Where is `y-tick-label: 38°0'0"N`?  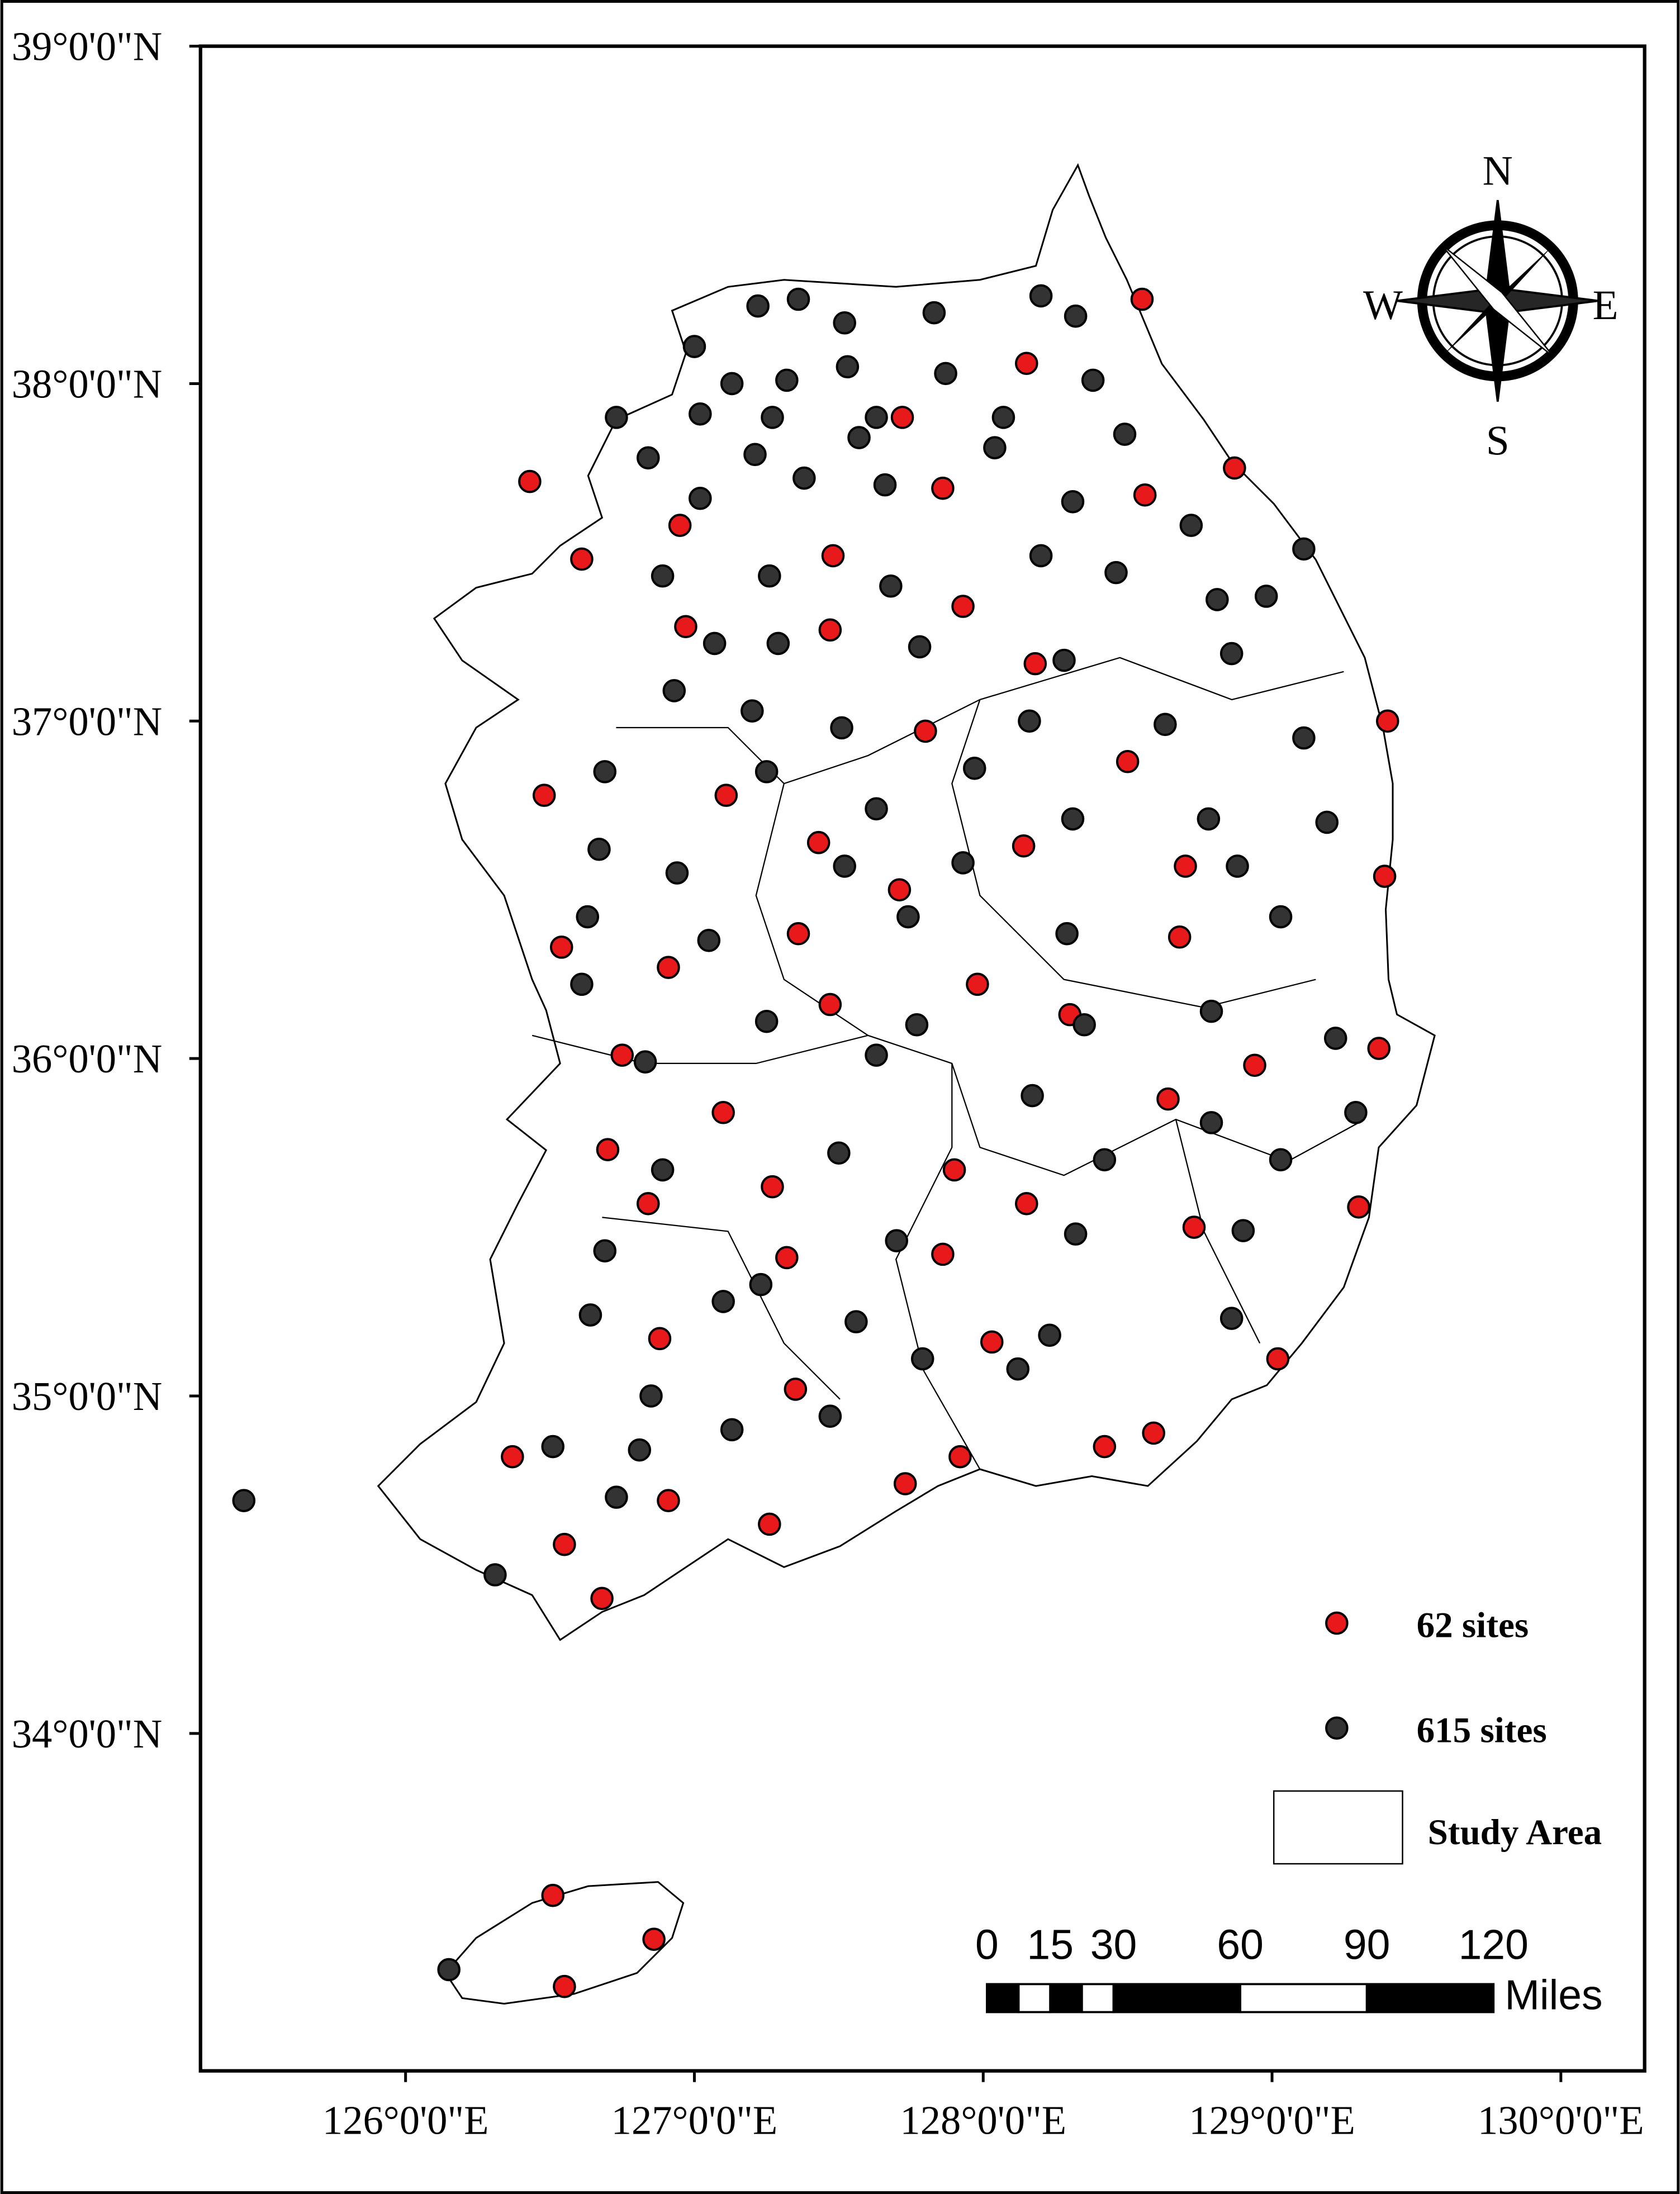
y-tick-label: 38°0'0"N is located at coordinates (87, 384).